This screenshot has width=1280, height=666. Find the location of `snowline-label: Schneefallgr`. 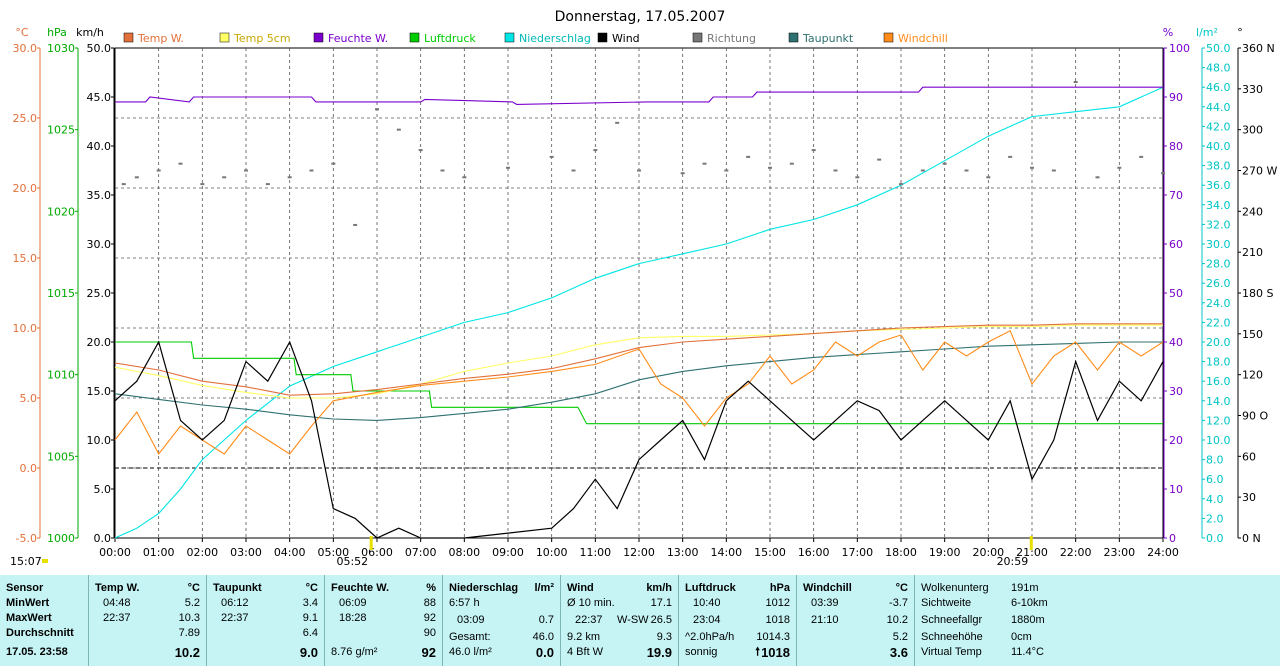

snowline-label: Schneefallgr is located at coordinates (952, 620).